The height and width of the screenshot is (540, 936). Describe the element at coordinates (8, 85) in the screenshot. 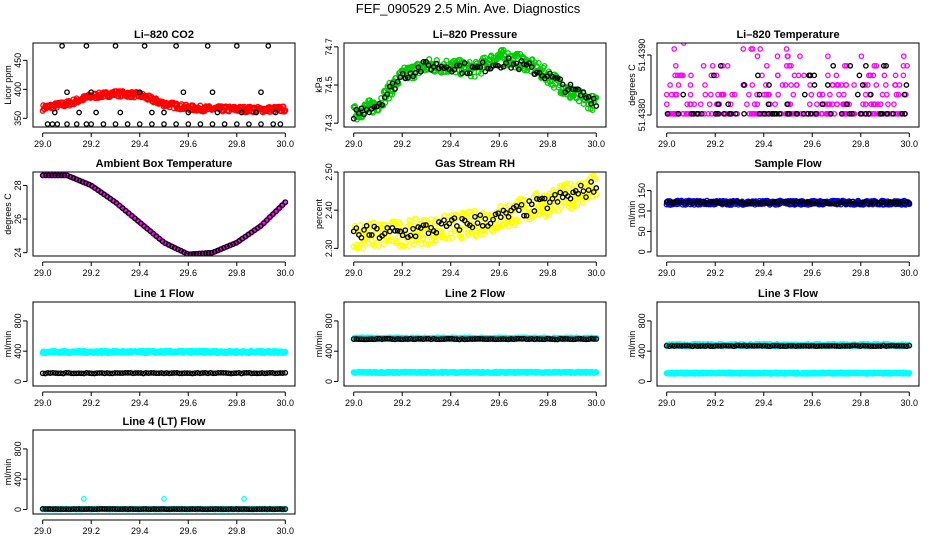

I see `y-axis-label: Licor ppm` at that location.